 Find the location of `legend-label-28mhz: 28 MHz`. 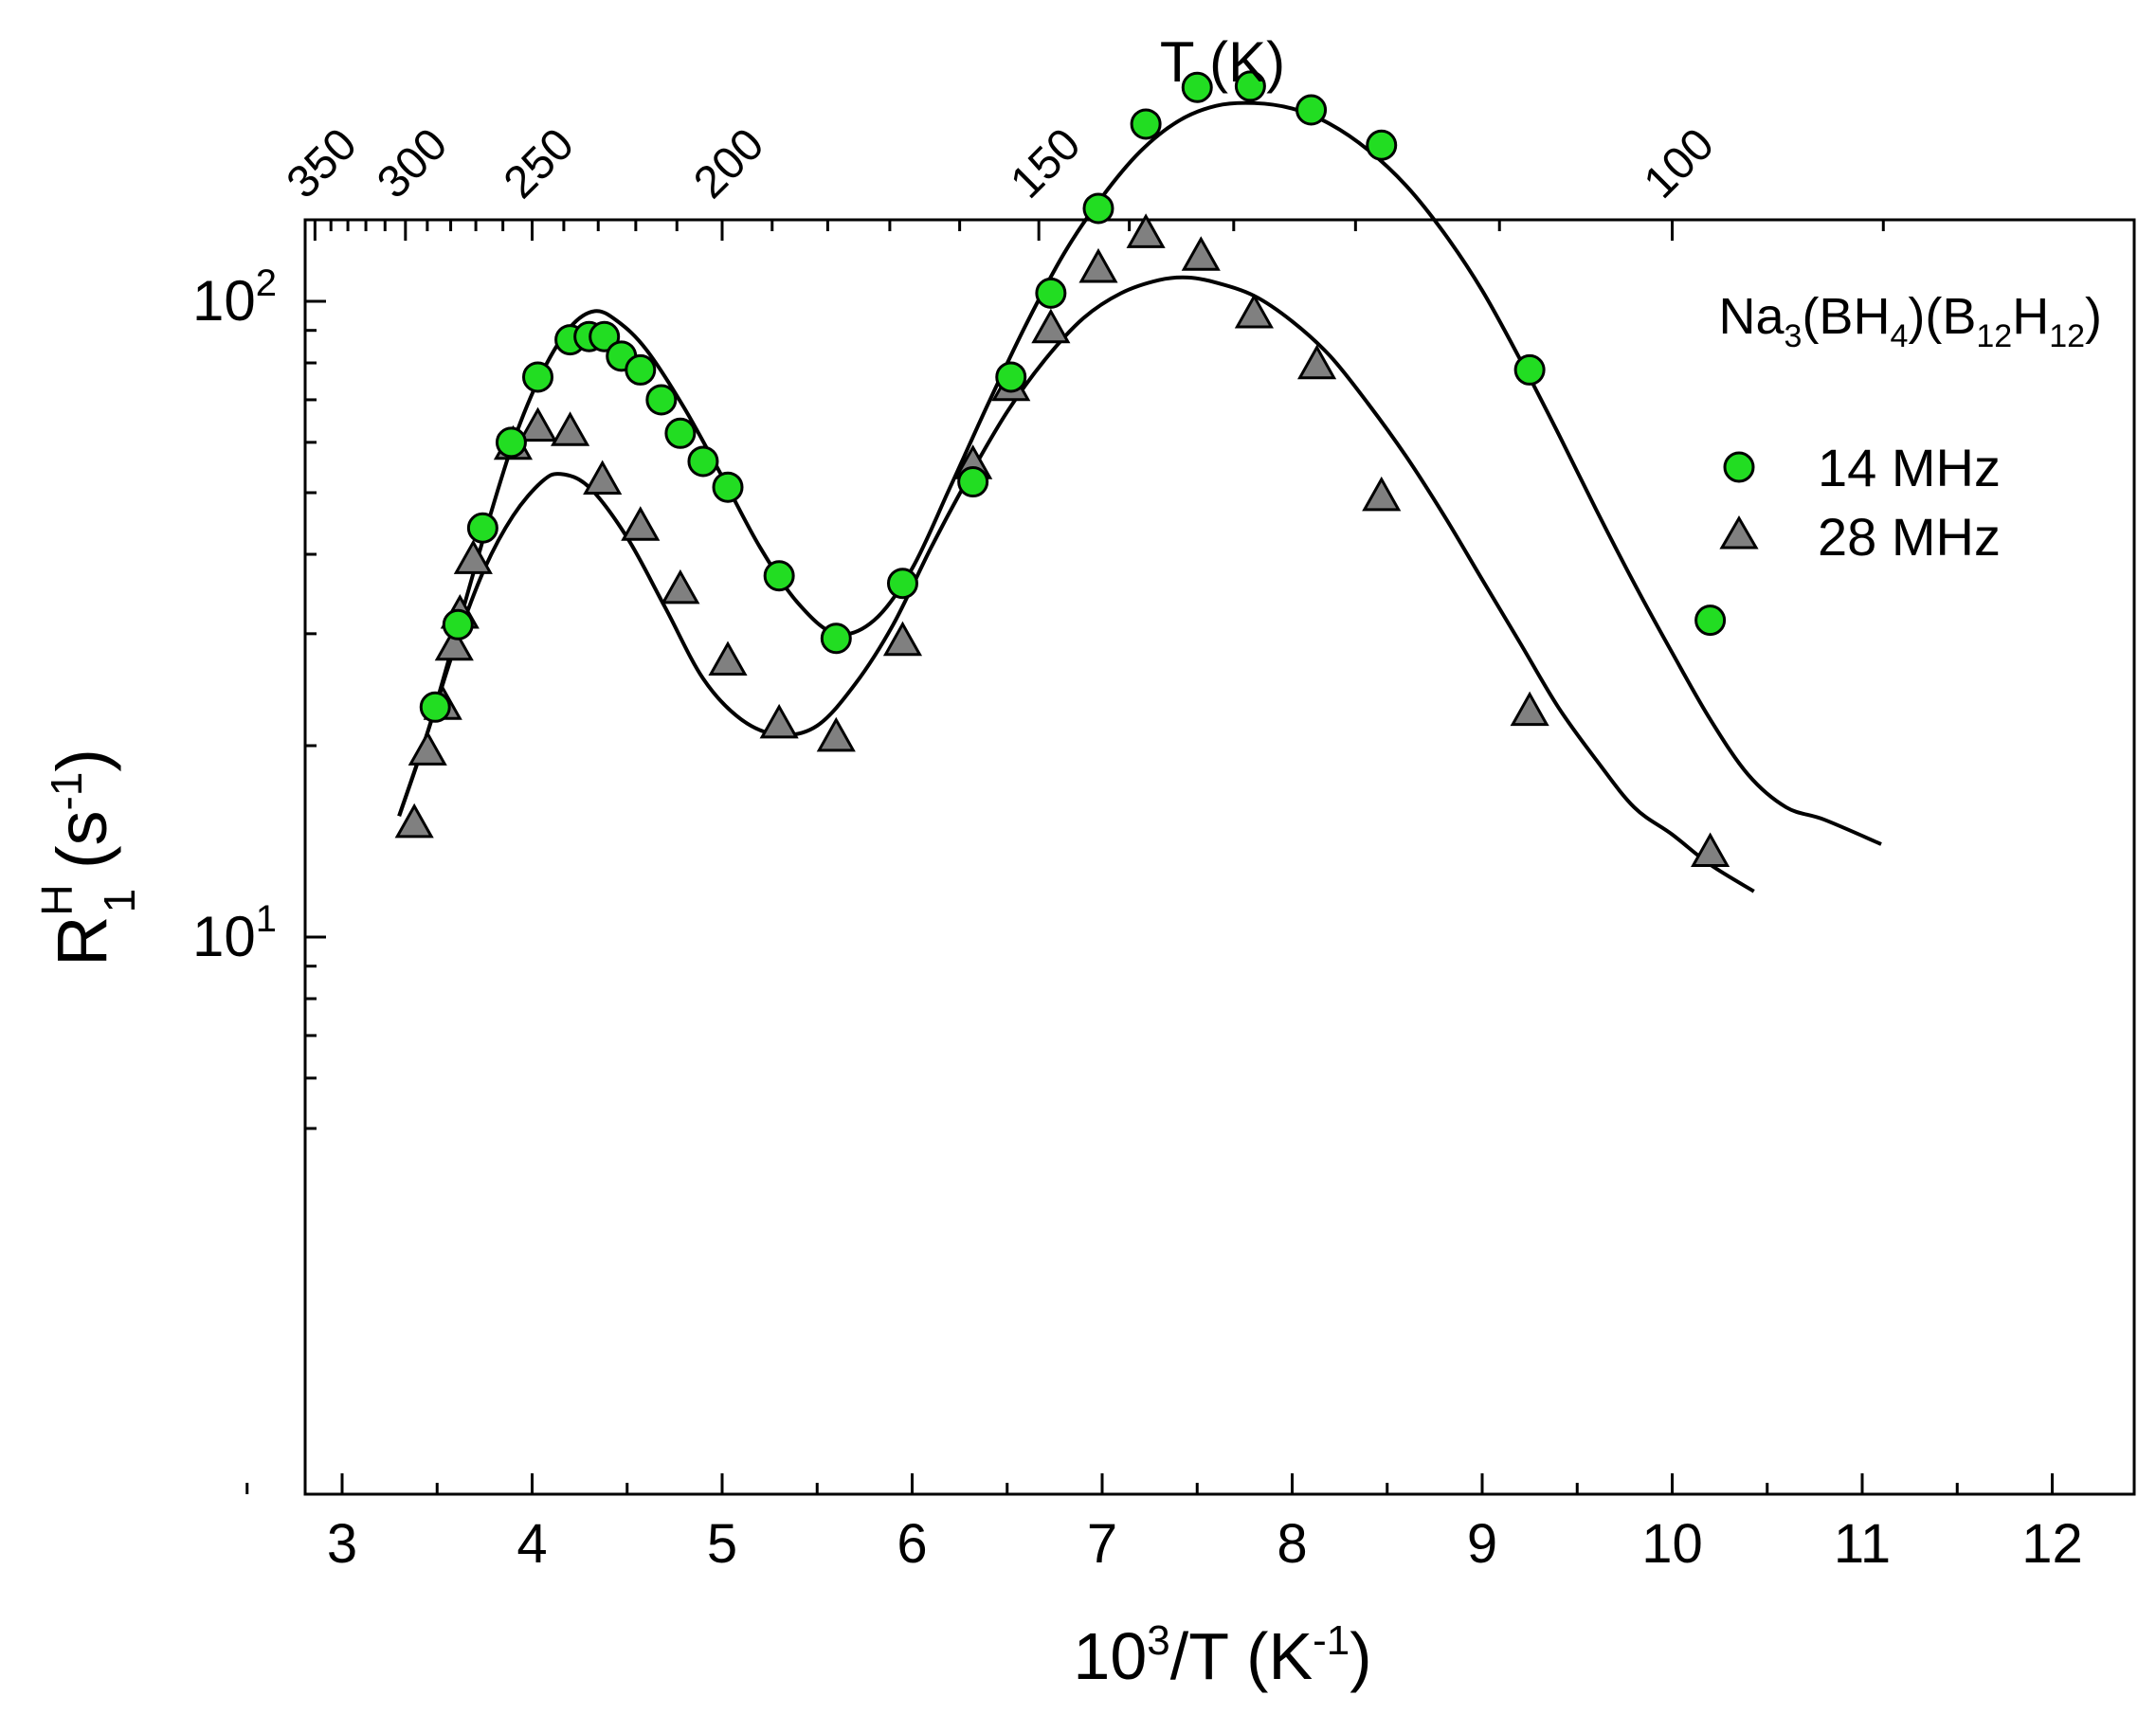

legend-label-28mhz: 28 MHz is located at coordinates (1909, 537).